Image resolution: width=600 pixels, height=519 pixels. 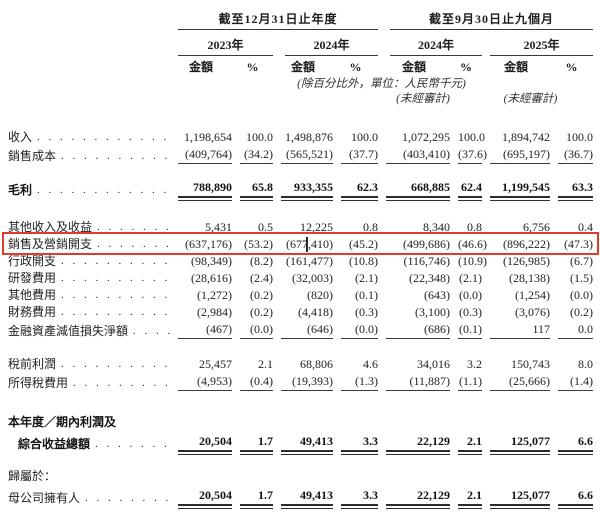 What do you see at coordinates (432, 312) in the screenshot?
I see `amount-cell: (3,100)` at bounding box center [432, 312].